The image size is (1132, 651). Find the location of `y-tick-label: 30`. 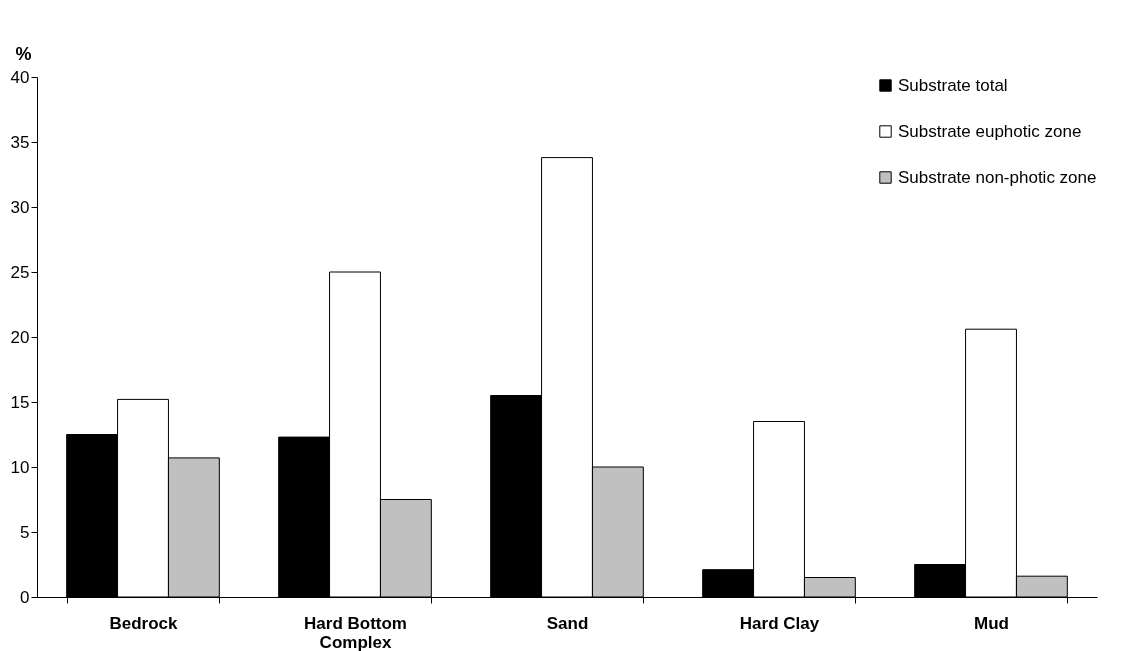

y-tick-label: 30 is located at coordinates (20, 207).